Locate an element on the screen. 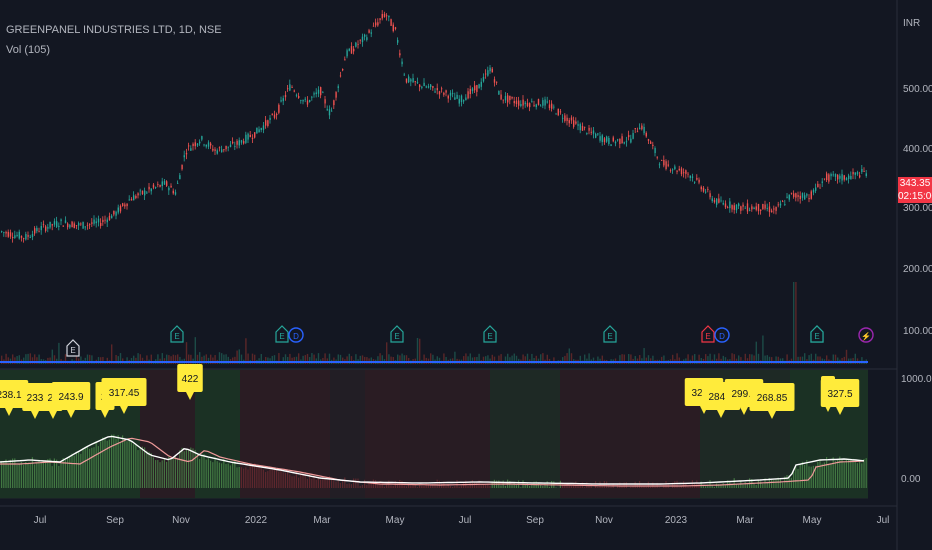  badge-label: 284.4 is located at coordinates (720, 397).